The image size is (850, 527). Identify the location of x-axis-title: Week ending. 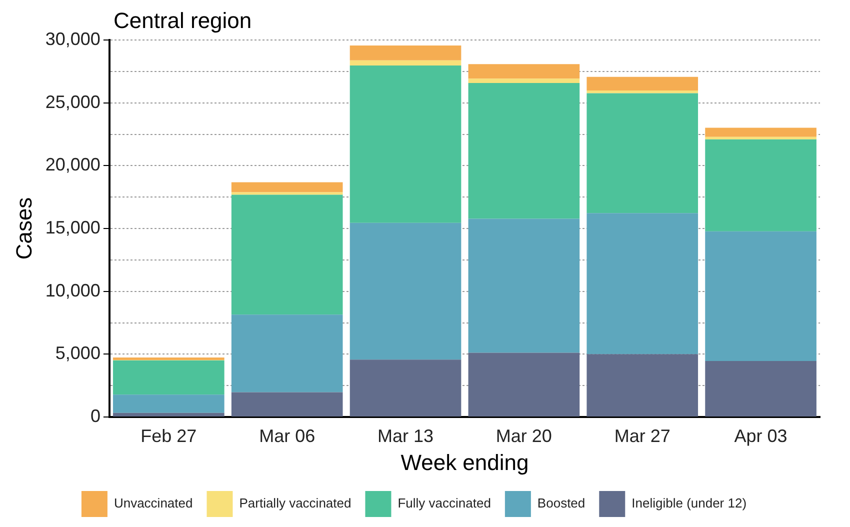
(464, 462).